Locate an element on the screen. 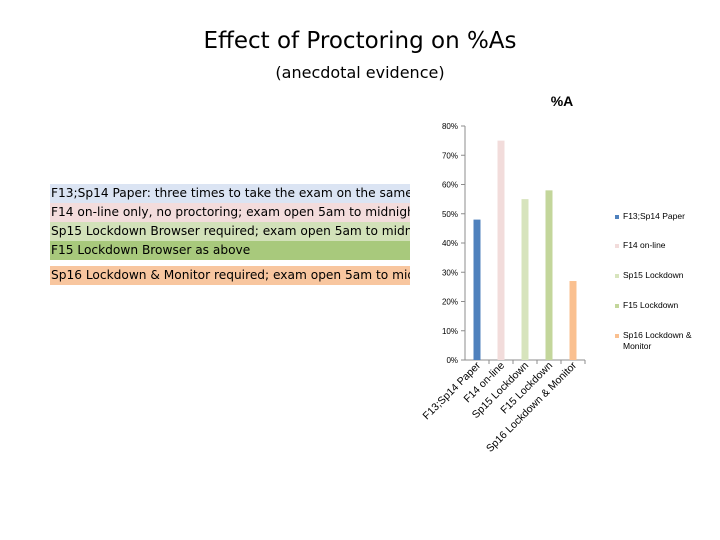  y-tick-label: 30% is located at coordinates (450, 272).